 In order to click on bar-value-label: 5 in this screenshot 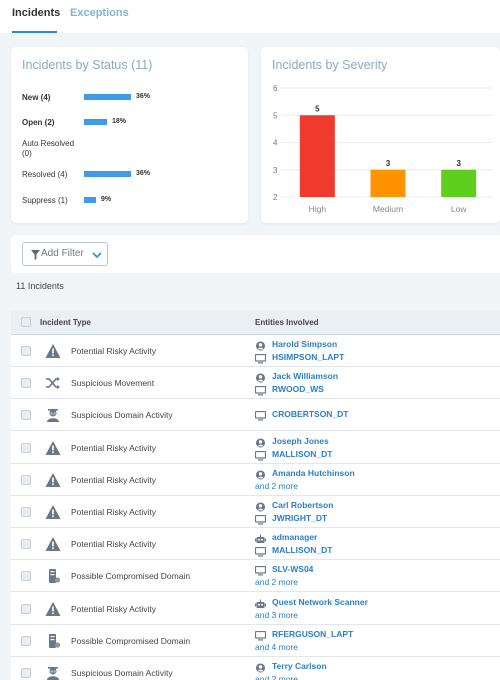, I will do `click(317, 108)`.